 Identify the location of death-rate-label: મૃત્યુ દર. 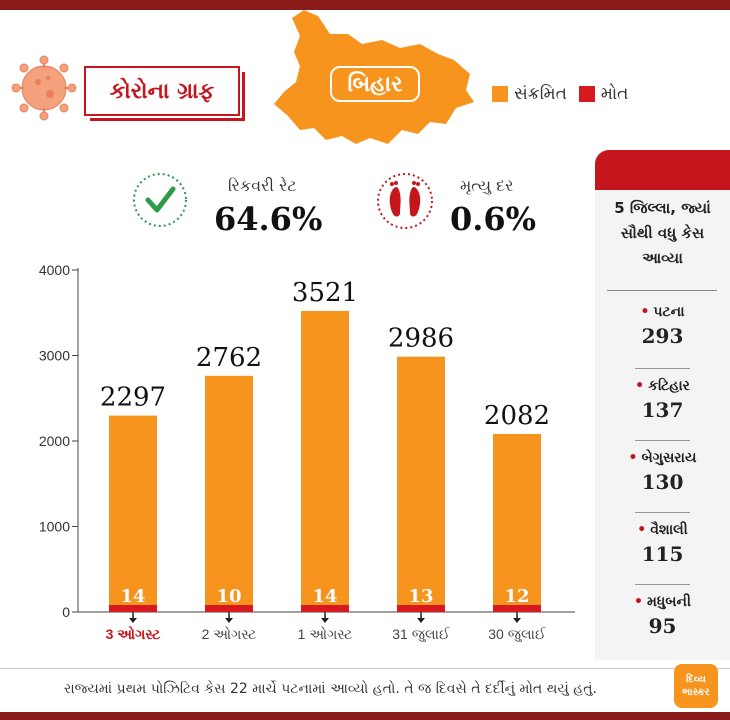
(487, 185).